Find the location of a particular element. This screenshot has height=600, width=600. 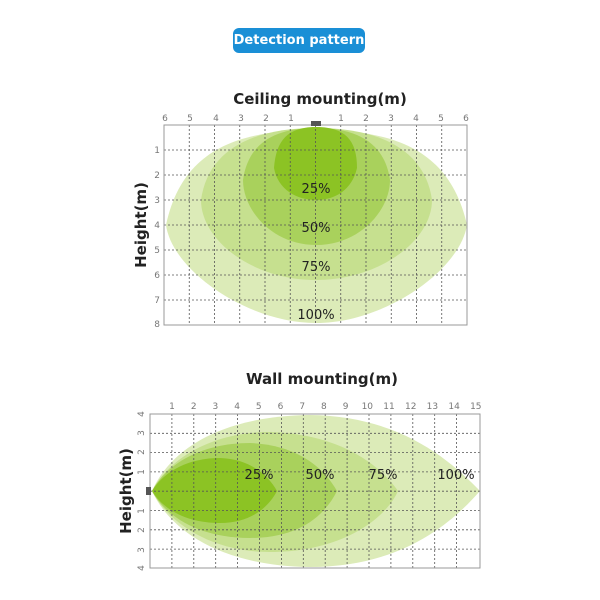

wall-sensor-icon is located at coordinates (148, 491).